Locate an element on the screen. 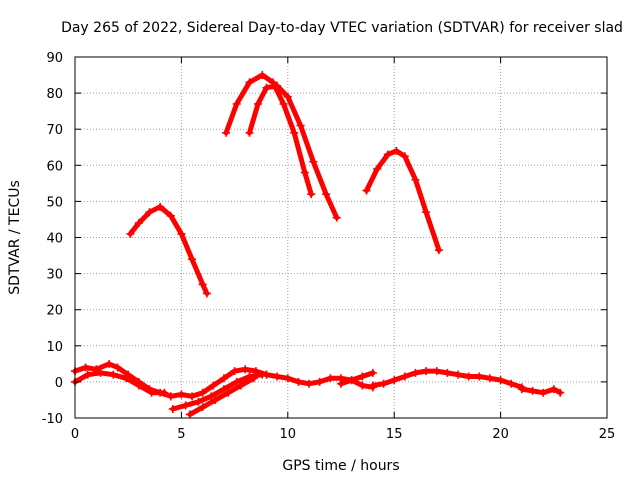  y-axis-title: SDTVAR / TECUs is located at coordinates (15, 237).